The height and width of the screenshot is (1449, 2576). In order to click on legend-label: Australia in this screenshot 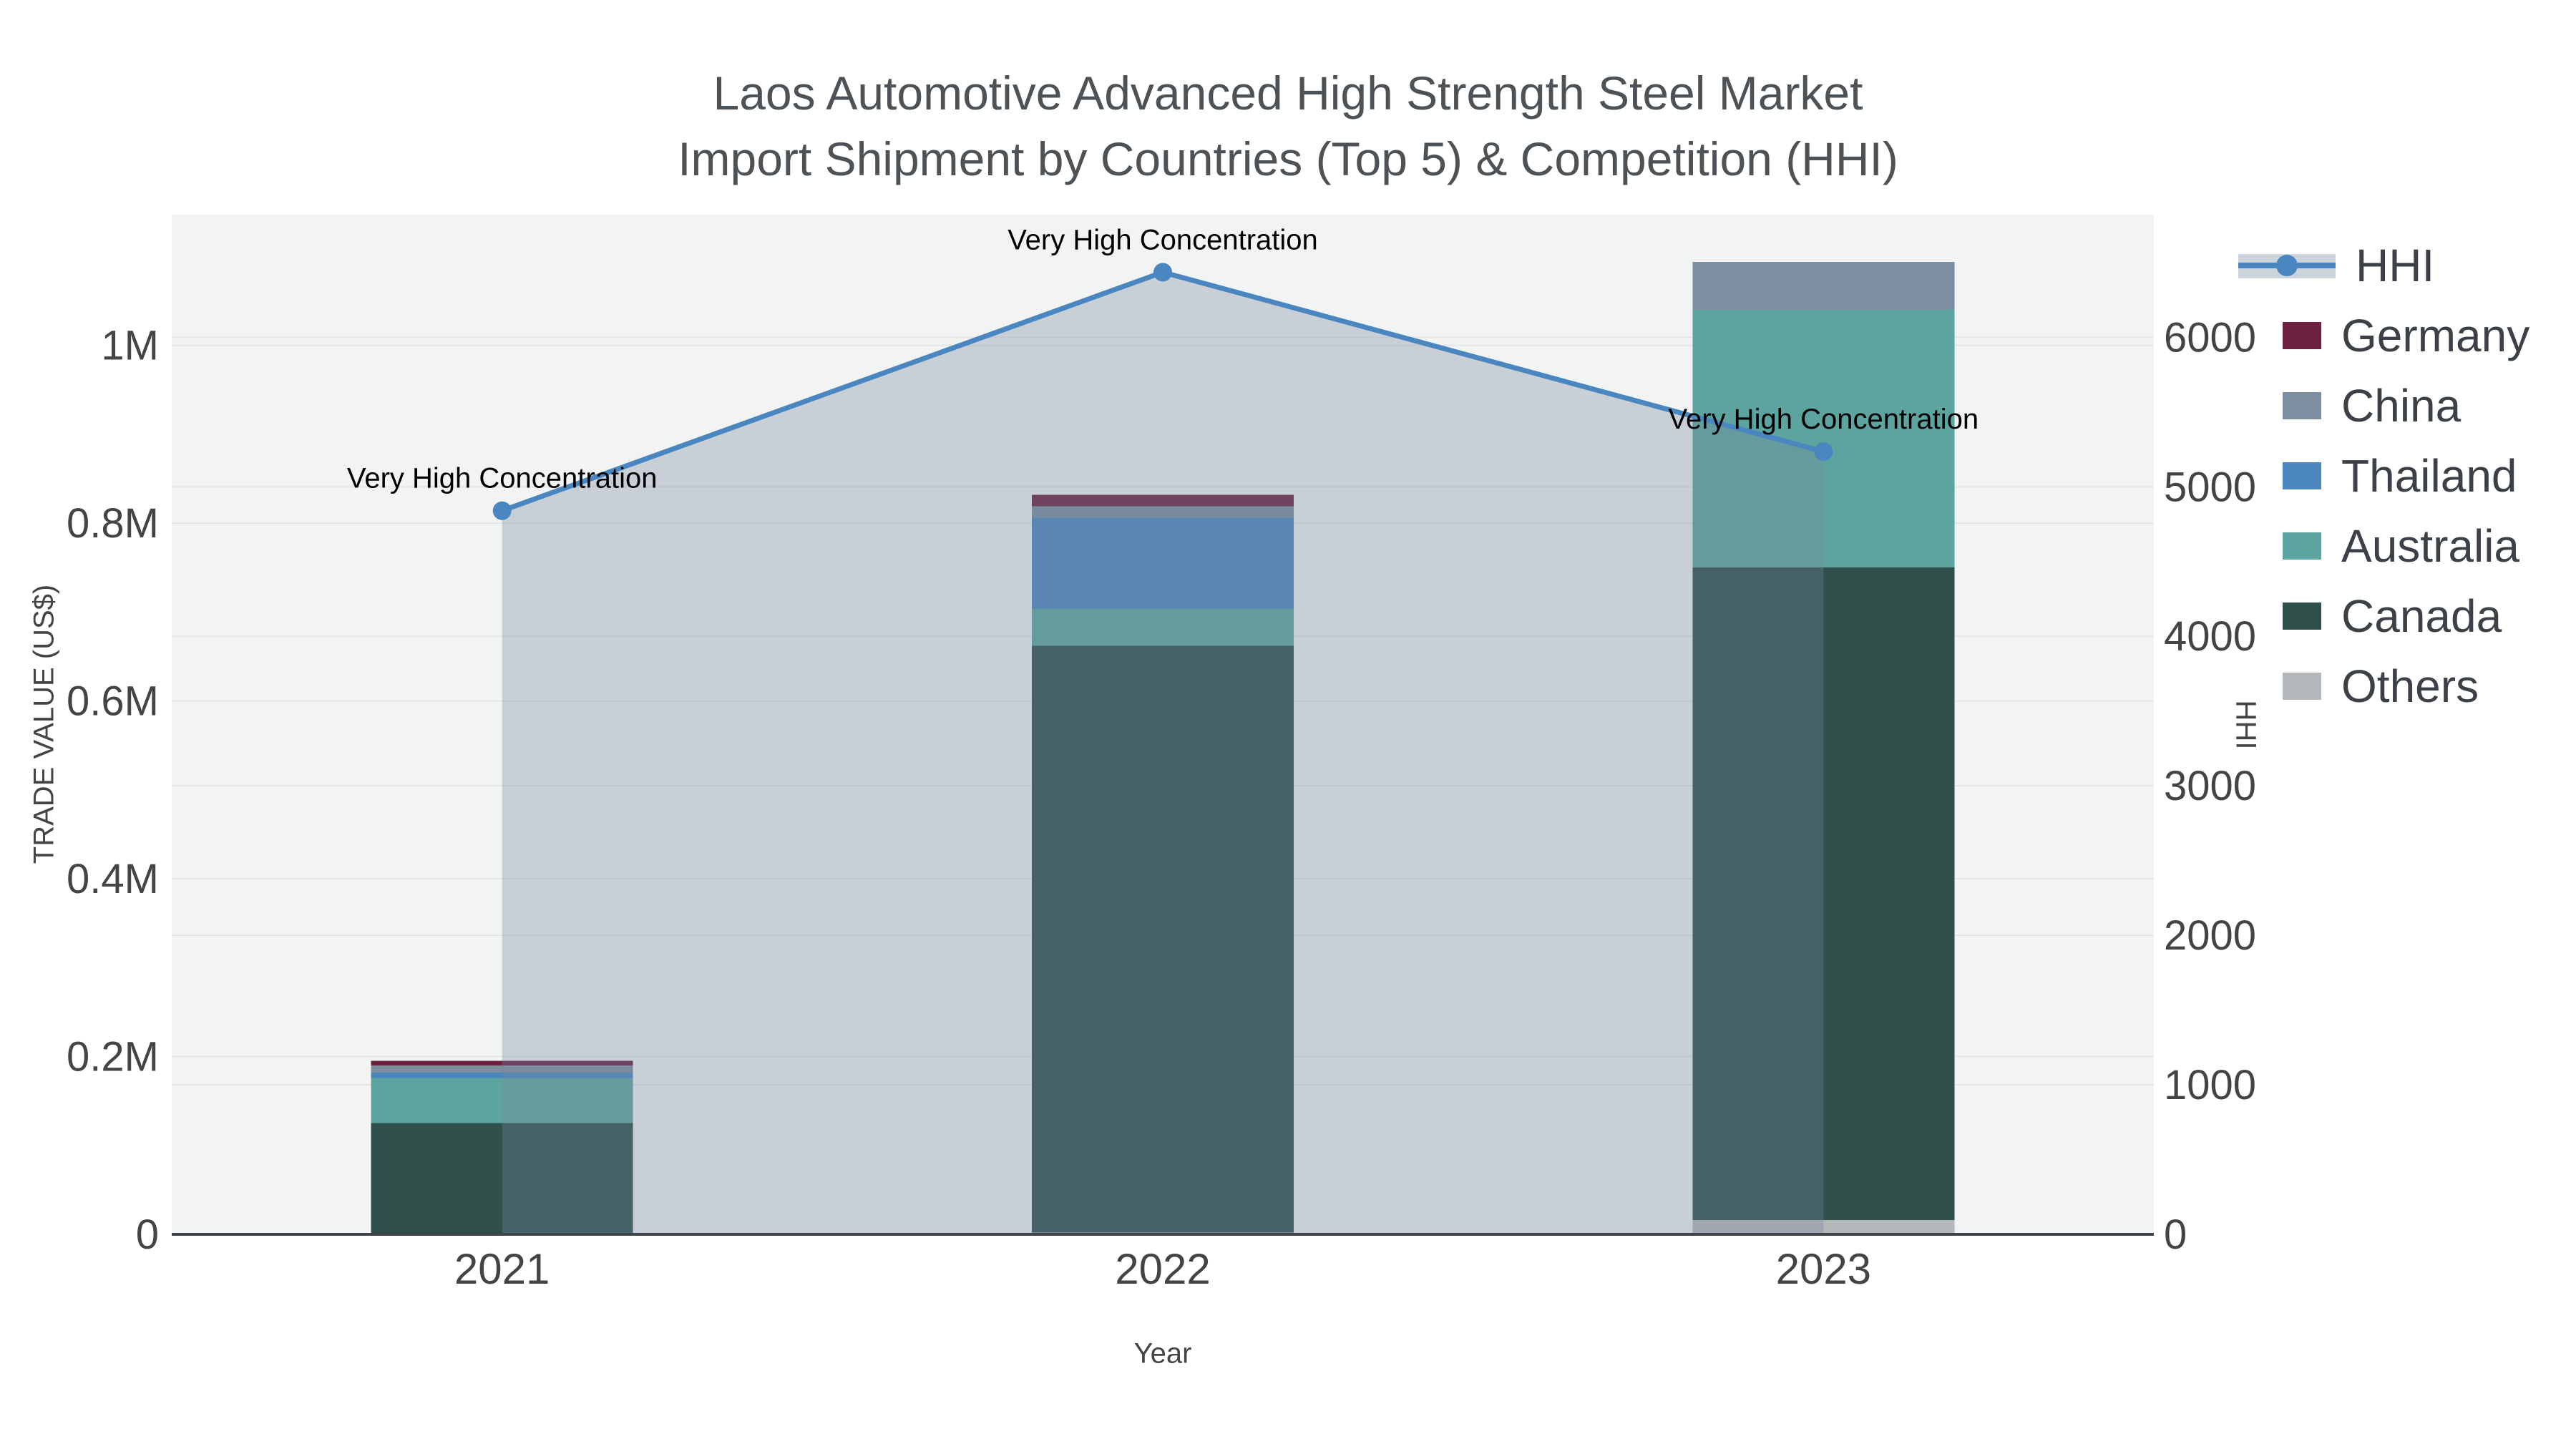, I will do `click(2430, 546)`.